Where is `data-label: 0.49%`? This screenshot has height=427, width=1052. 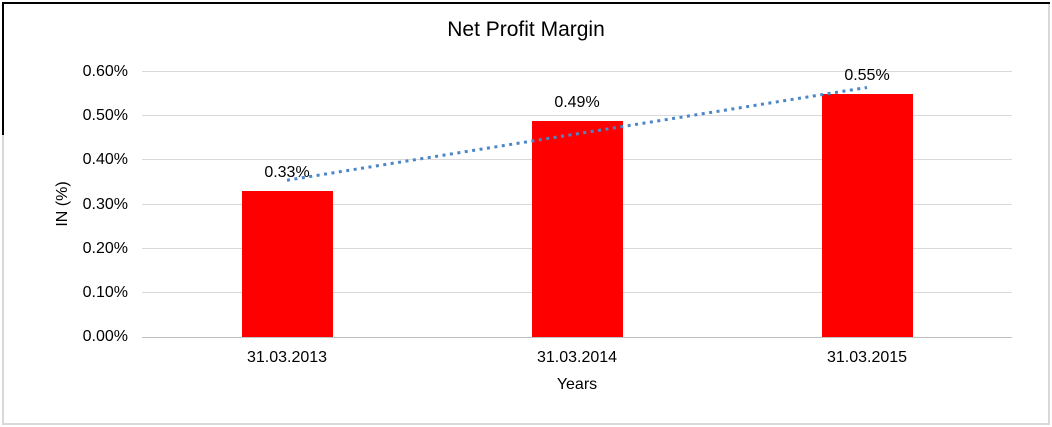
data-label: 0.49% is located at coordinates (577, 102).